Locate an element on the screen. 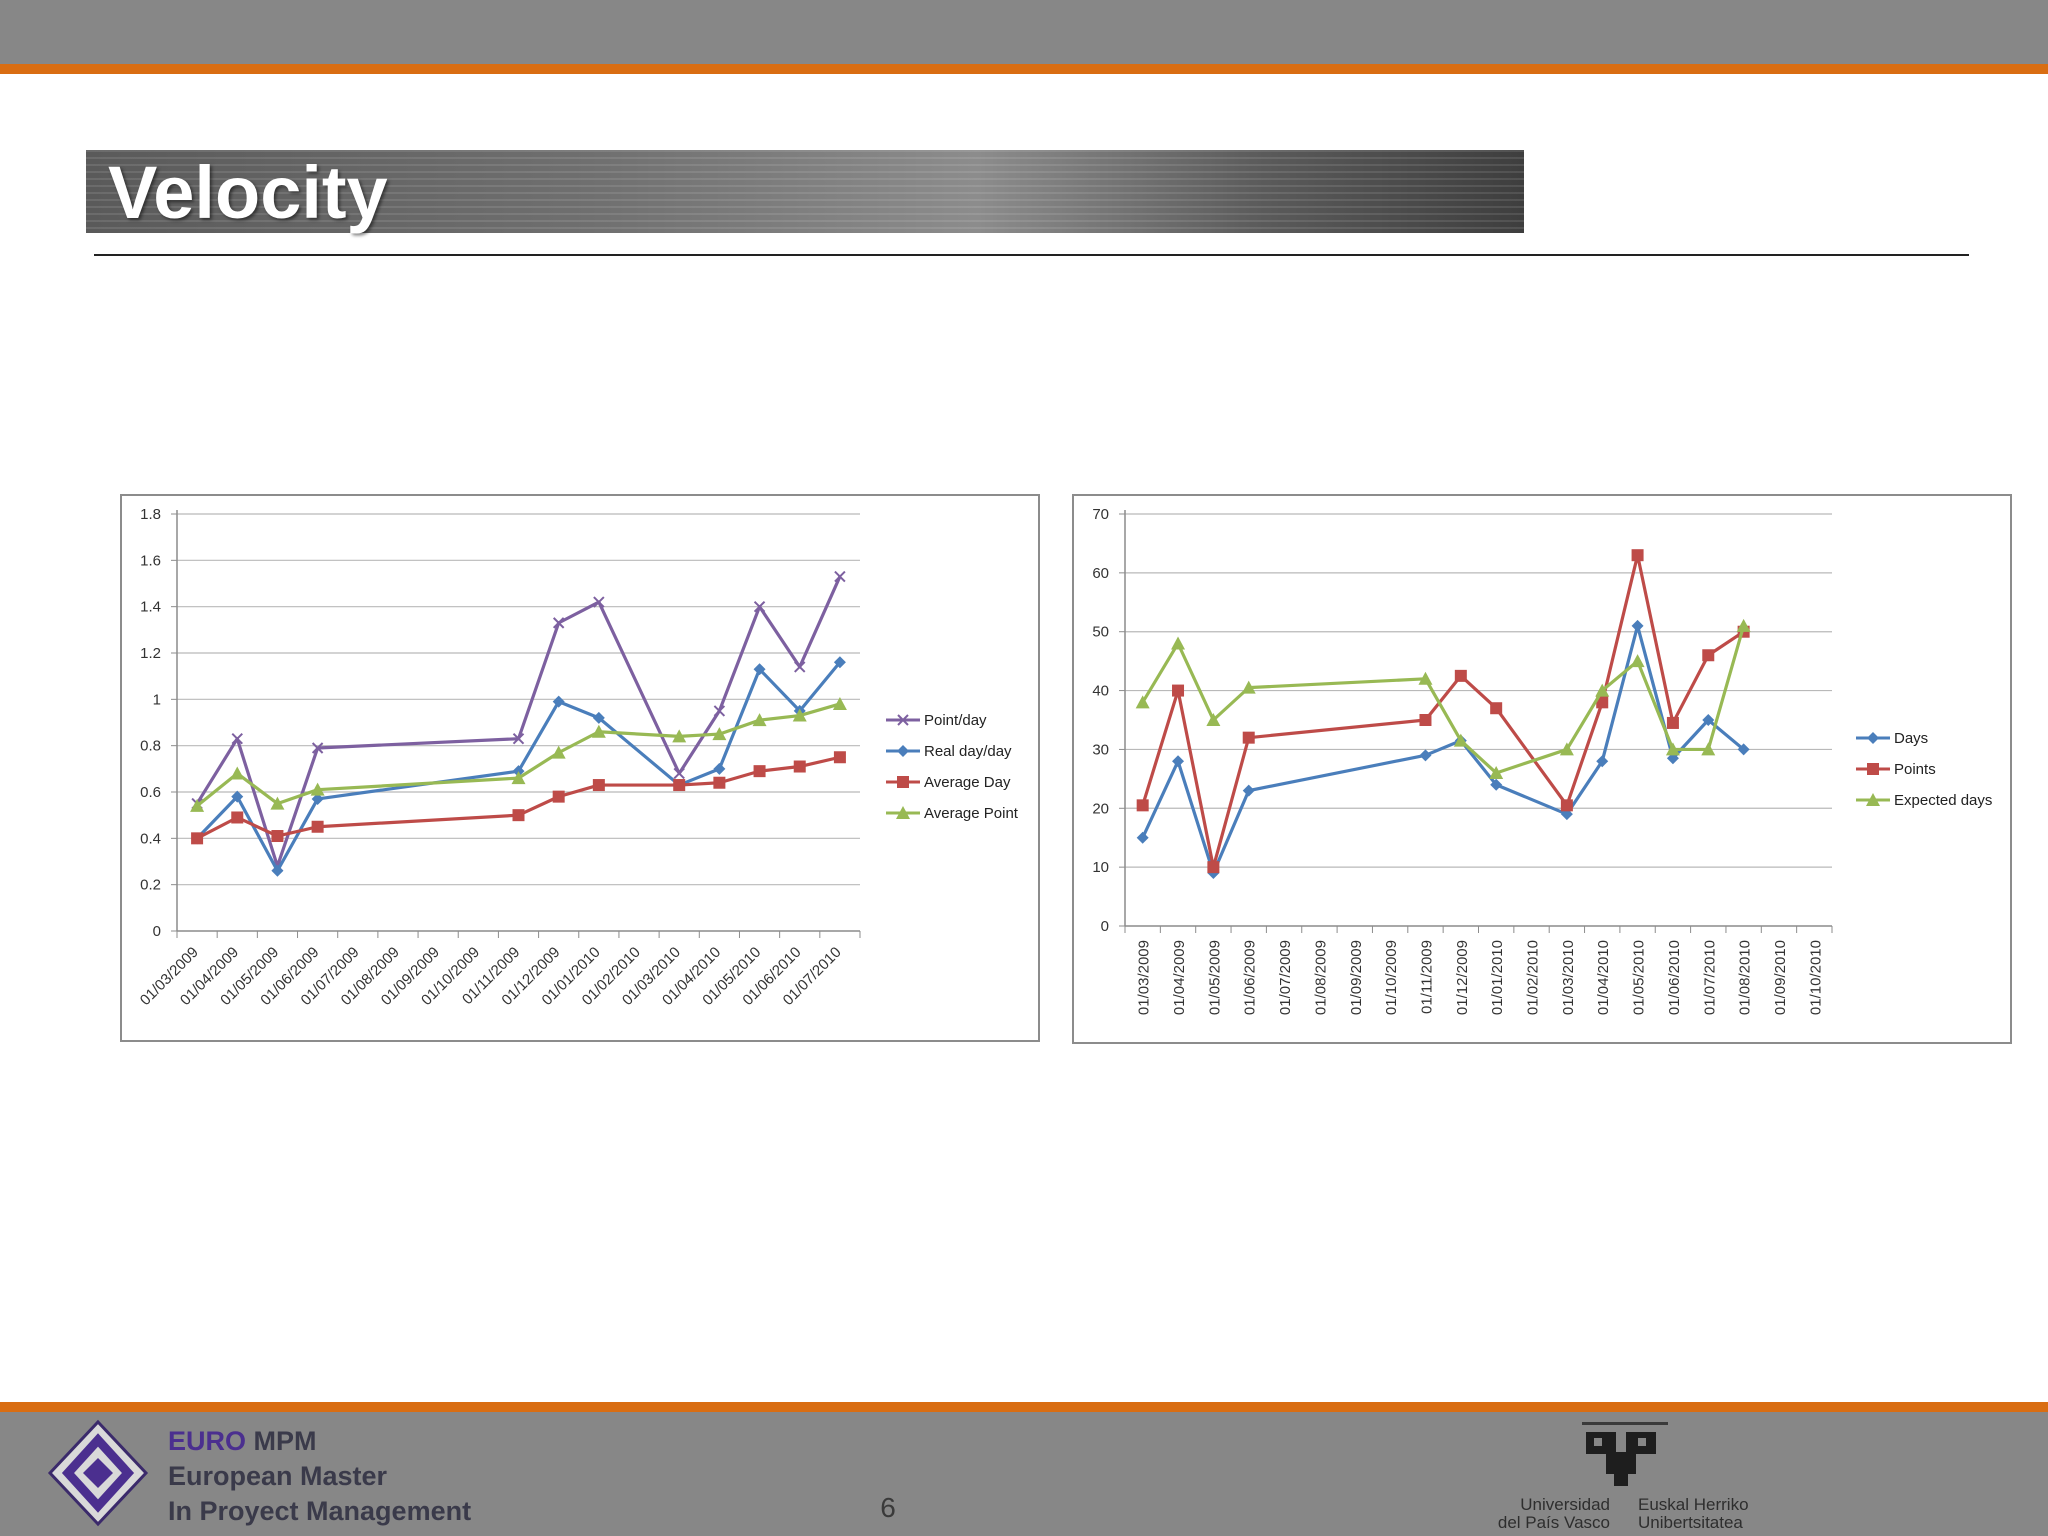 The width and height of the screenshot is (2048, 1536). euro-mpm-logo-icon is located at coordinates (98, 1473).